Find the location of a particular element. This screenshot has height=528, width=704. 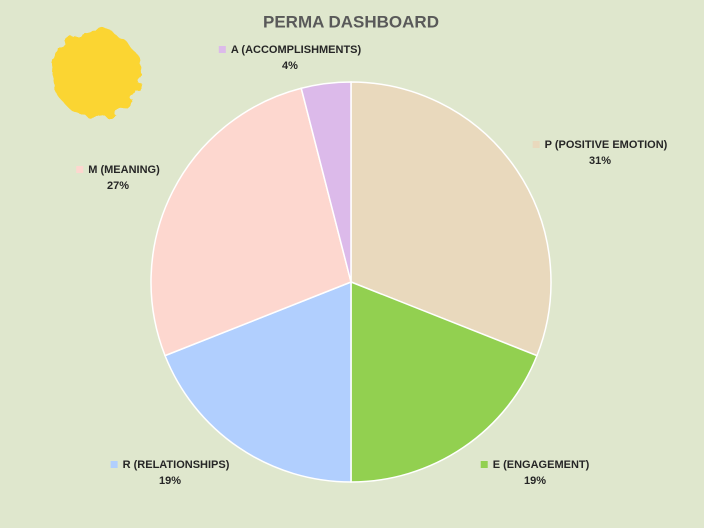

category-label: P (POSITIVE EMOTION) is located at coordinates (606, 145).